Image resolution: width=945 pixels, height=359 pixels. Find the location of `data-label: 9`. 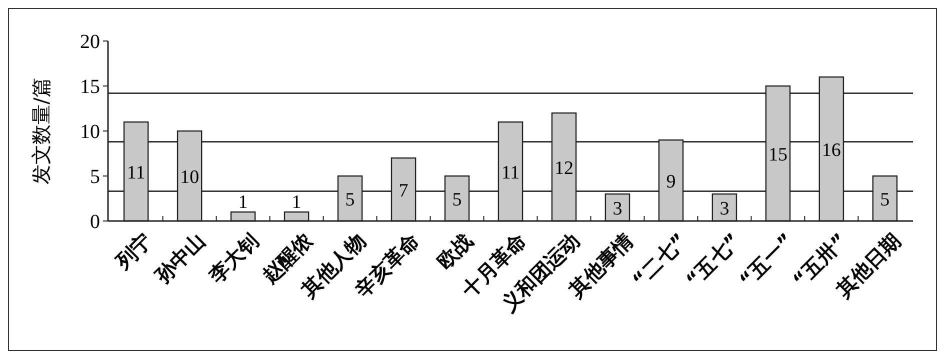

data-label: 9 is located at coordinates (671, 182).